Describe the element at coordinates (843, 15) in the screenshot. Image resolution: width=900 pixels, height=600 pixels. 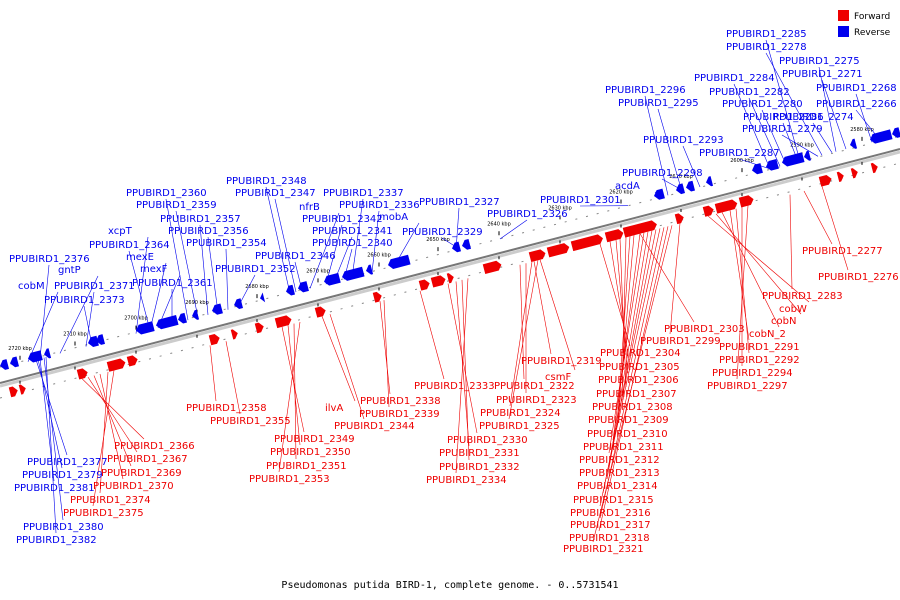
I see `legend-forward-swatch` at that location.